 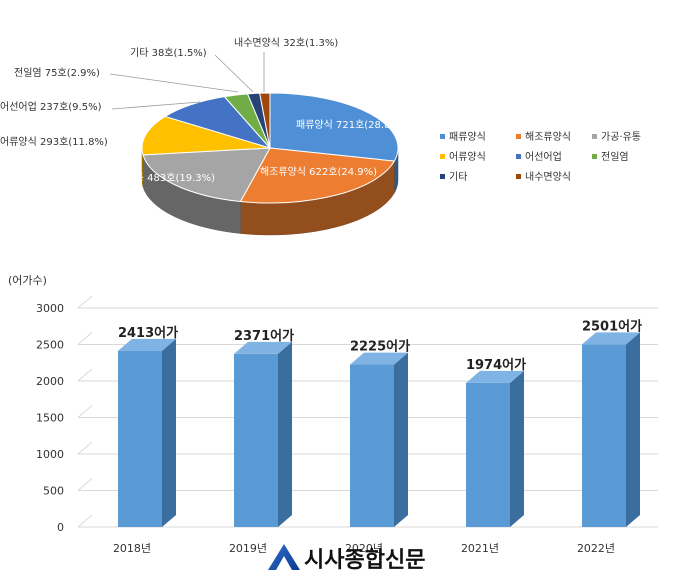 I want to click on pie-slice-내수면양식, so click(x=265, y=120).